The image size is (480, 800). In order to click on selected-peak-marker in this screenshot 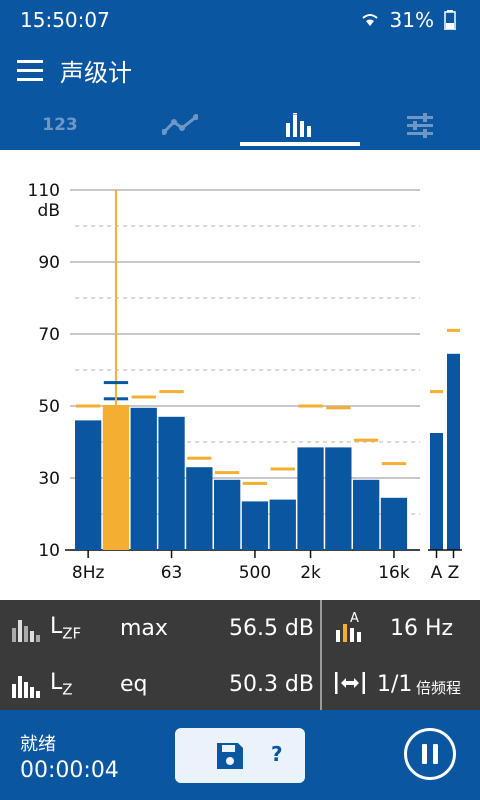, I will do `click(116, 383)`.